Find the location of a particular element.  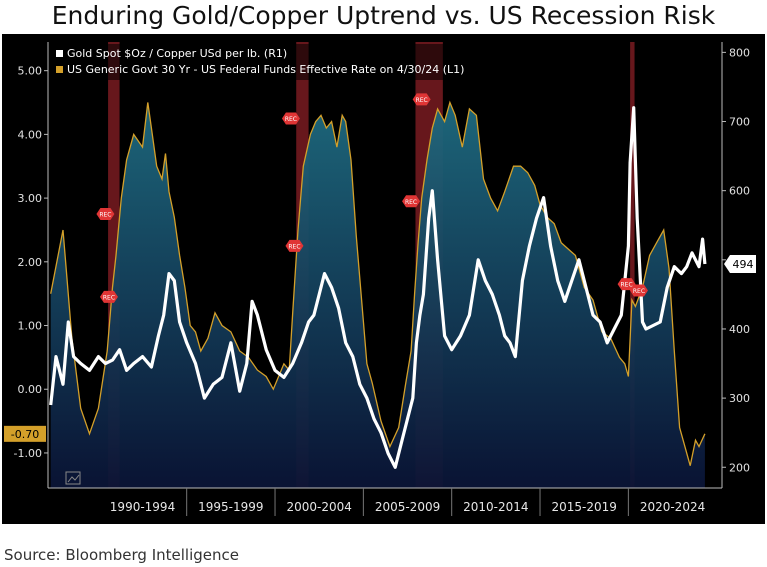

right-tick-label: 400 is located at coordinates (739, 329).